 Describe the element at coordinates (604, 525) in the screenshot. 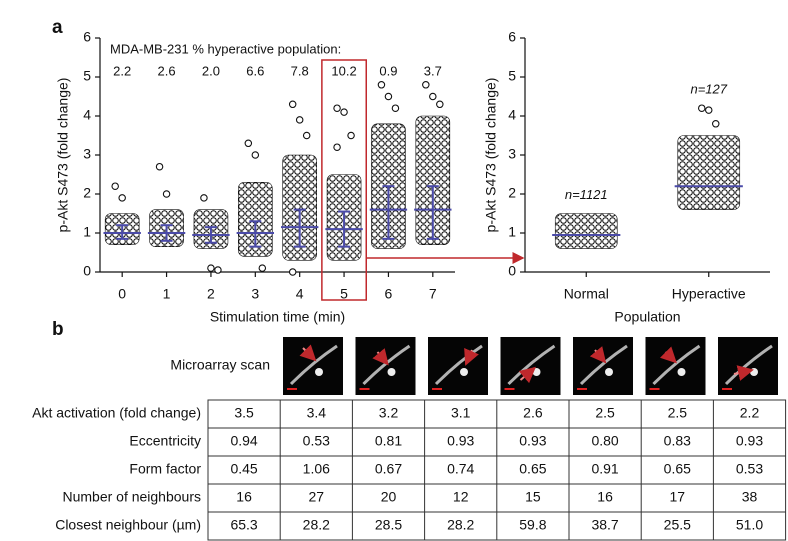

I see `table-cell: 38.7` at that location.